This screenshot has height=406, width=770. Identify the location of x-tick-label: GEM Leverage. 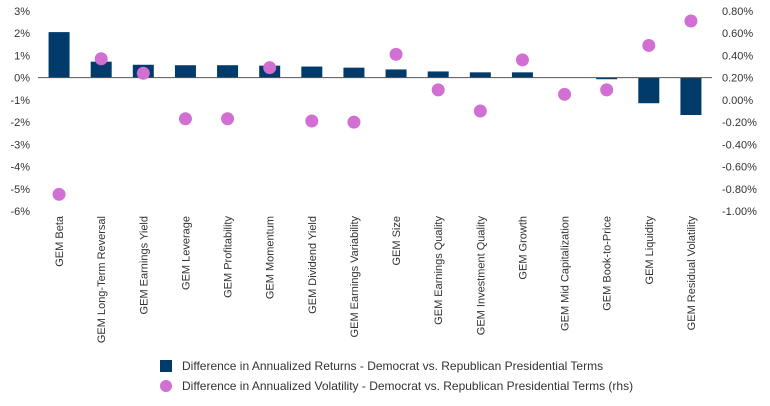
(186, 253).